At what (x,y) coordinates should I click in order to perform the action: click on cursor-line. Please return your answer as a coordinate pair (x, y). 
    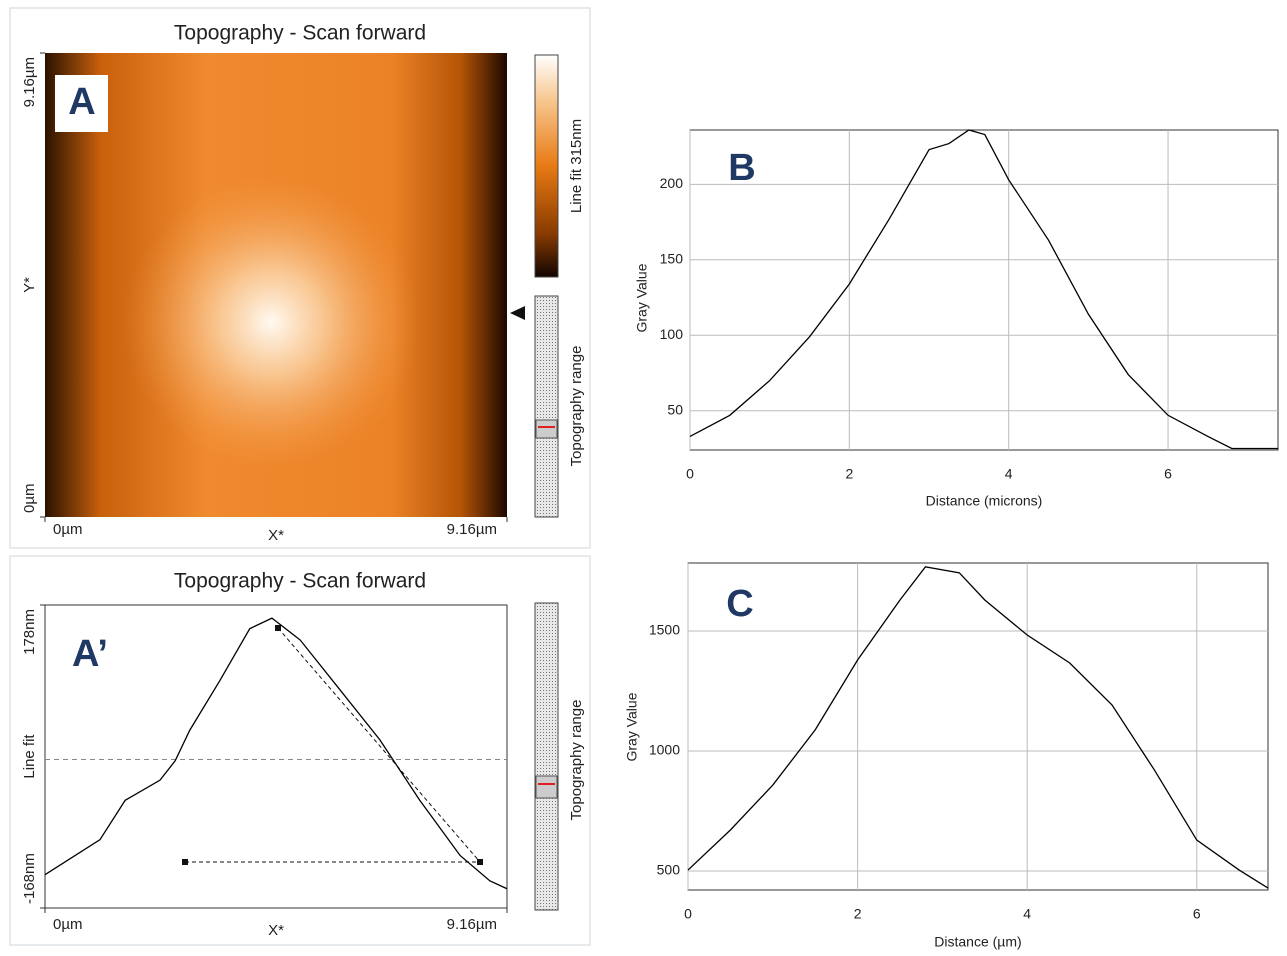
    Looking at the image, I should click on (379, 745).